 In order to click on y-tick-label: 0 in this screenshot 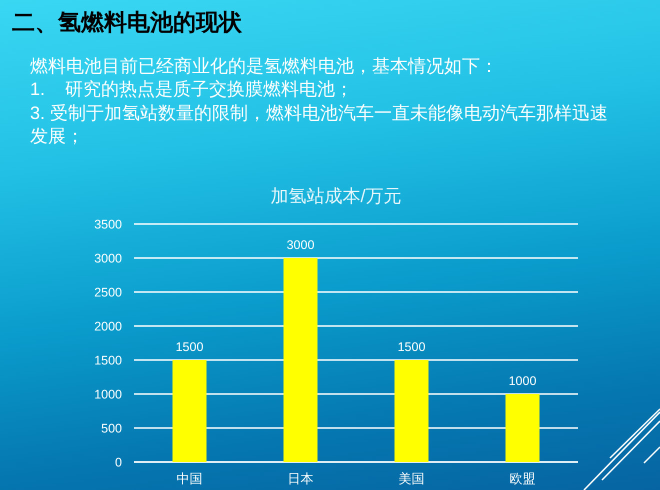, I will do `click(118, 463)`.